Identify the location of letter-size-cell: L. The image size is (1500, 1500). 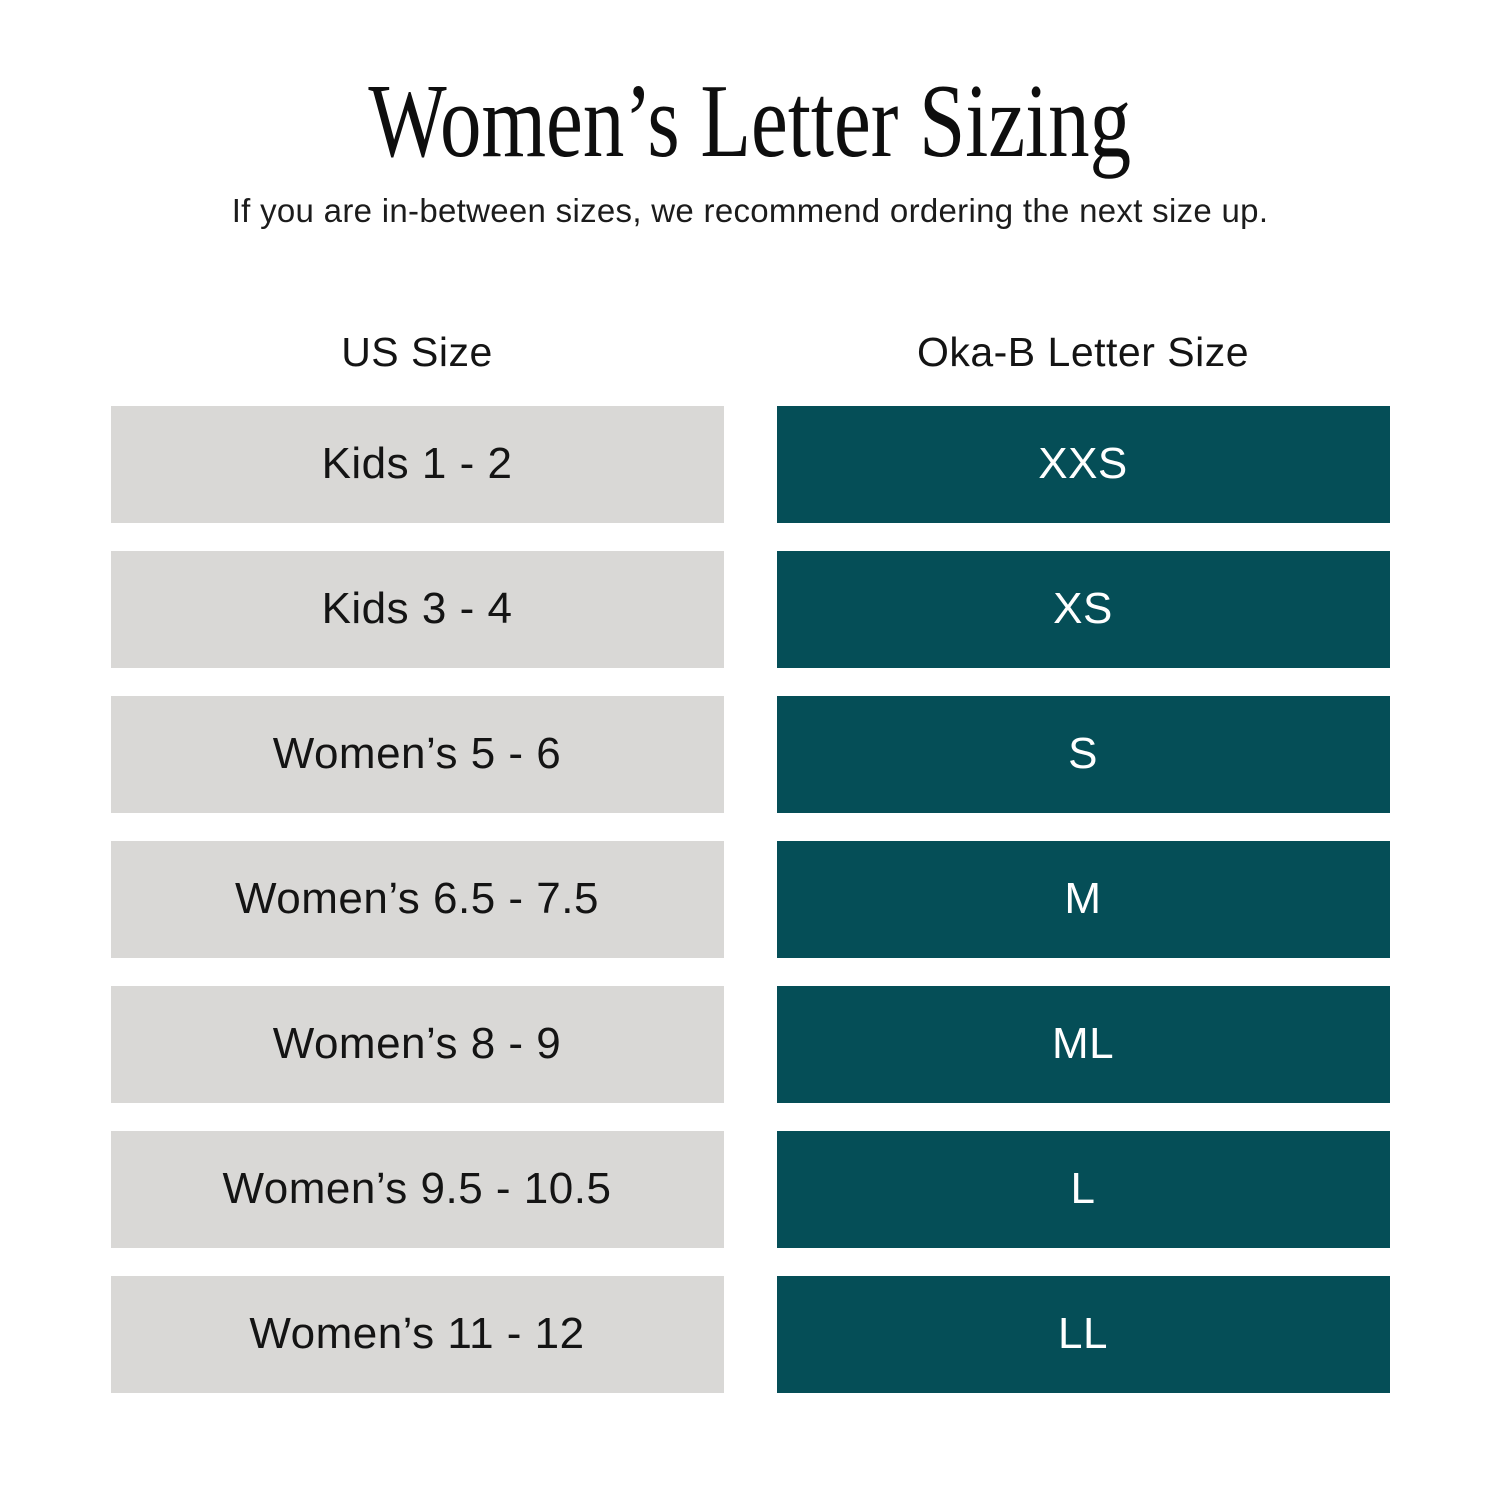
(1083, 1189).